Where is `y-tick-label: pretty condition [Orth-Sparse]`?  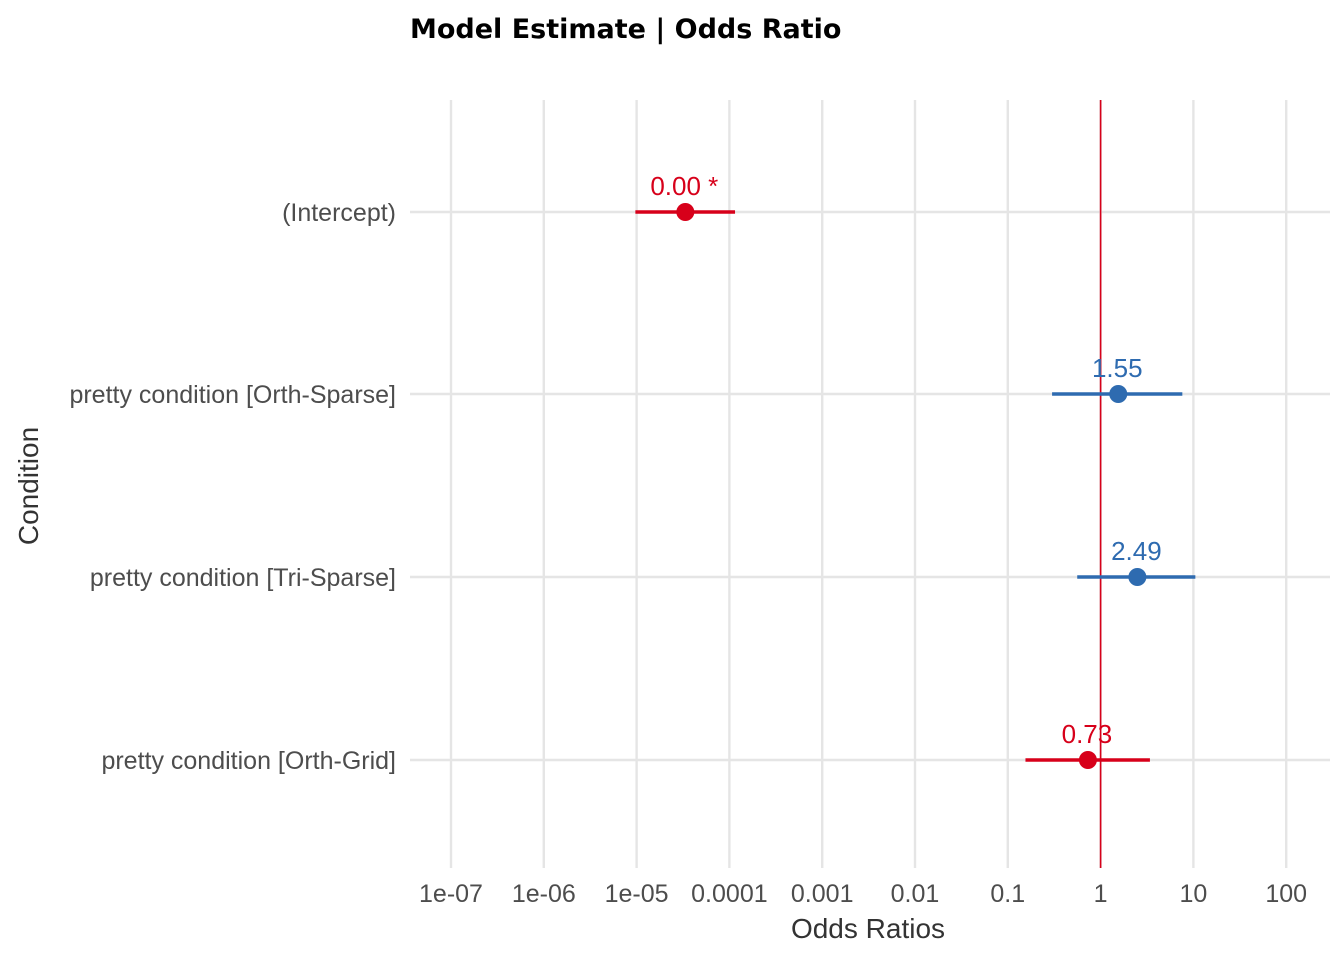 y-tick-label: pretty condition [Orth-Sparse] is located at coordinates (232, 395).